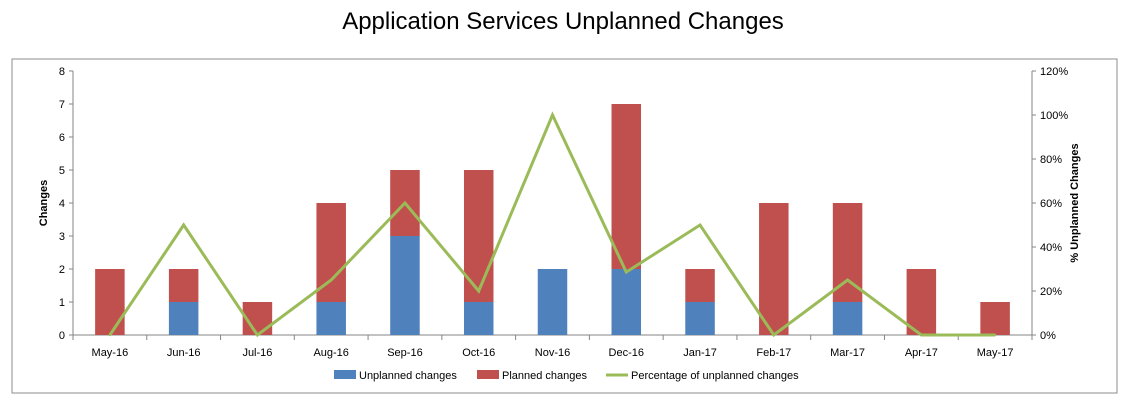 The height and width of the screenshot is (418, 1126). What do you see at coordinates (715, 376) in the screenshot?
I see `legend-label: Percentage of unplanned changes` at bounding box center [715, 376].